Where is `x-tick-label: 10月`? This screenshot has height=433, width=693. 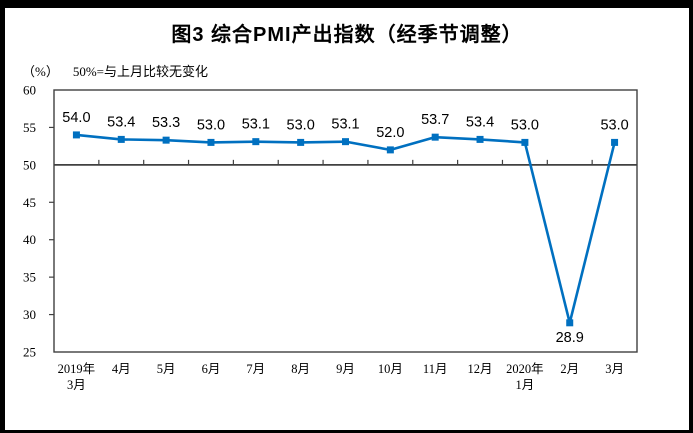 x-tick-label: 10月 is located at coordinates (390, 369).